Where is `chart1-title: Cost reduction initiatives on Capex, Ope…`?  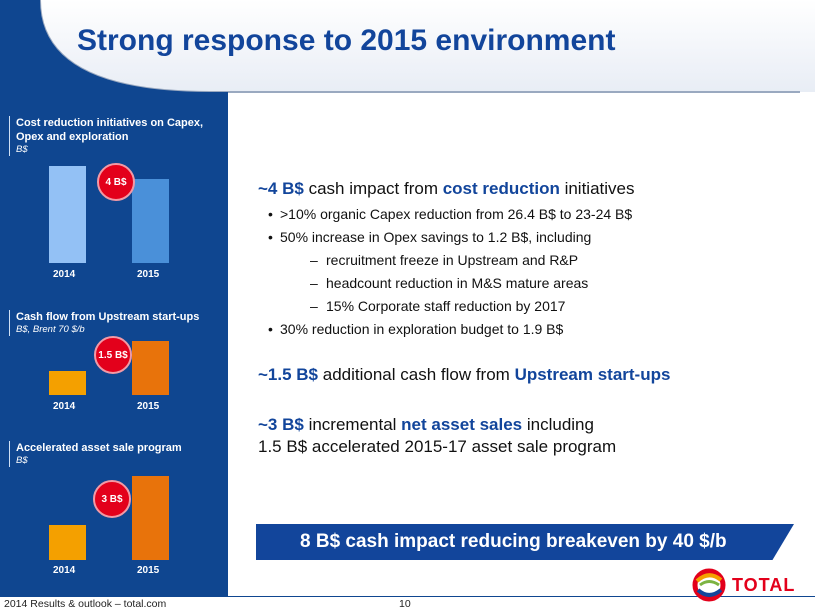
chart1-title: Cost reduction initiatives on Capex, Ope… is located at coordinates (110, 130).